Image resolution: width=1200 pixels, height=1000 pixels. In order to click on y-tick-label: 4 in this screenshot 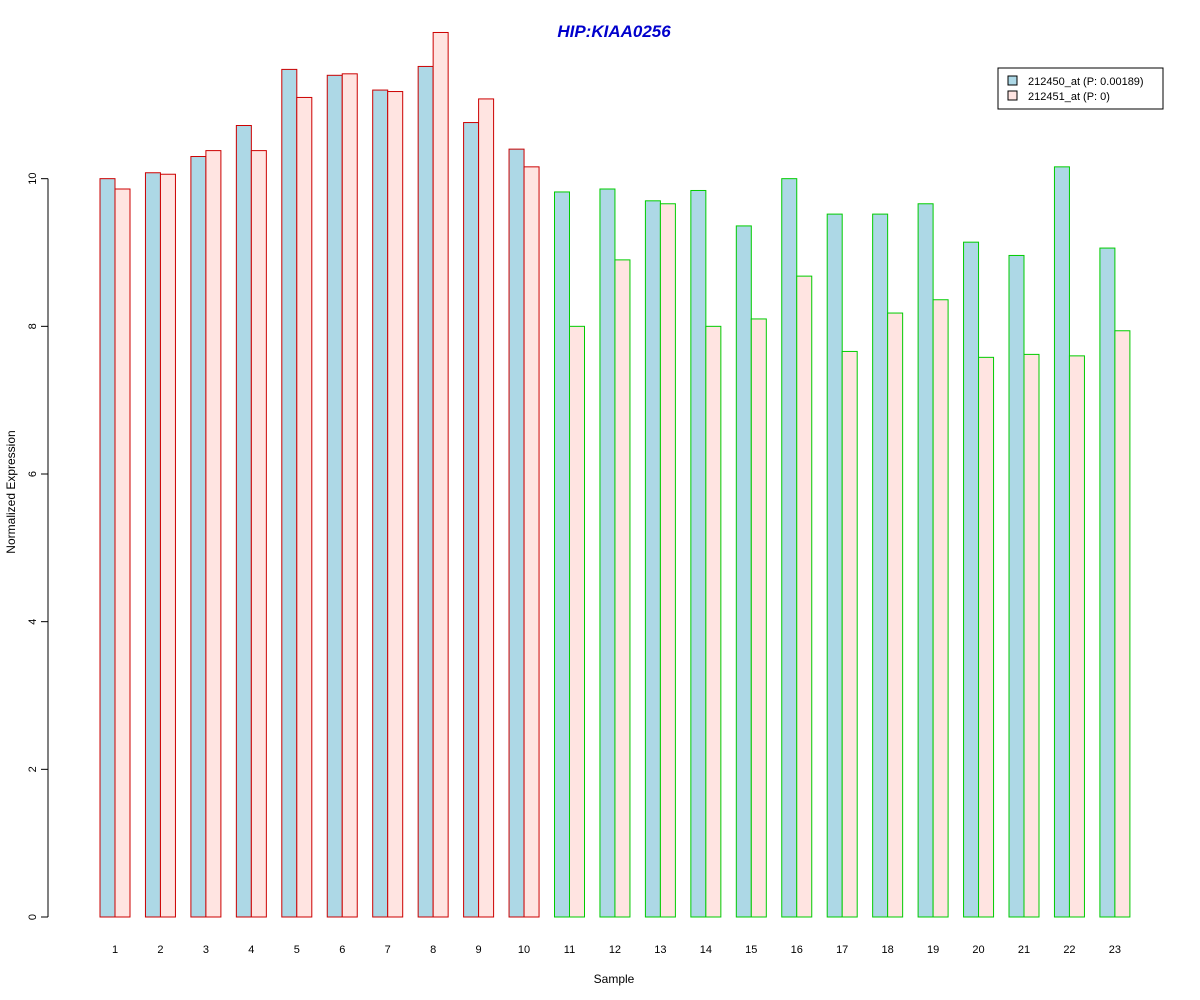, I will do `click(33, 622)`.